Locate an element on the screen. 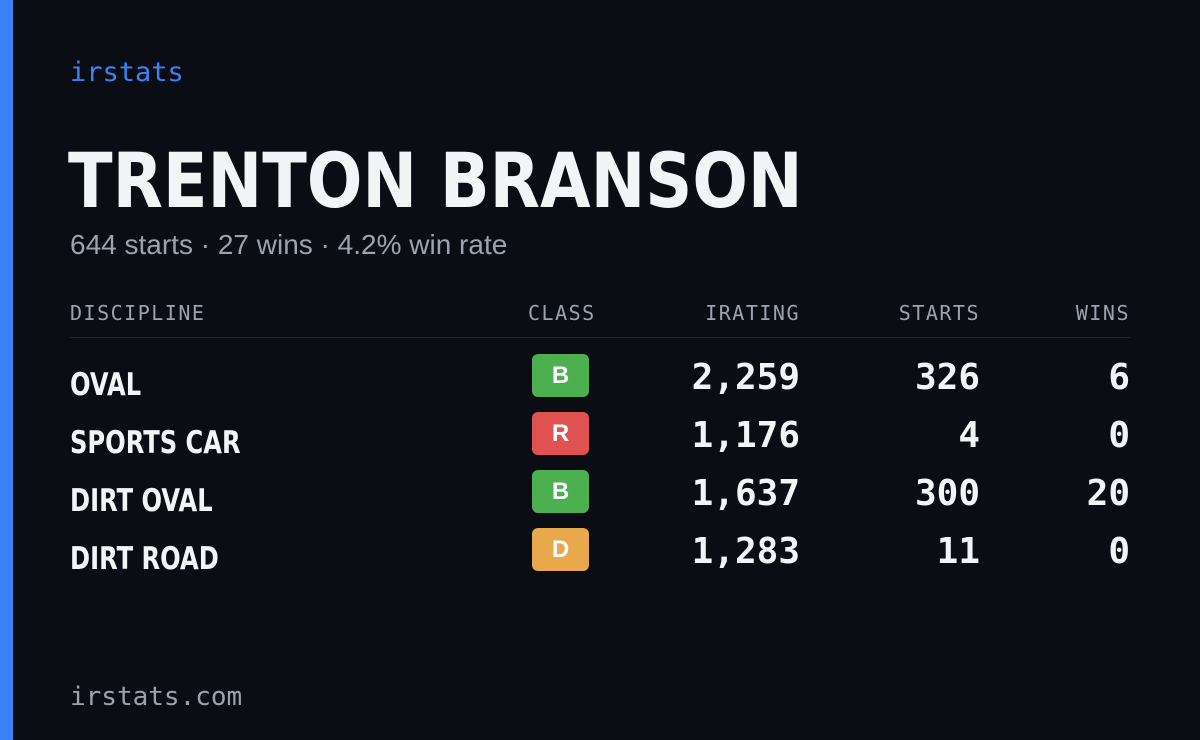  wins-value: 20 is located at coordinates (1108, 493).